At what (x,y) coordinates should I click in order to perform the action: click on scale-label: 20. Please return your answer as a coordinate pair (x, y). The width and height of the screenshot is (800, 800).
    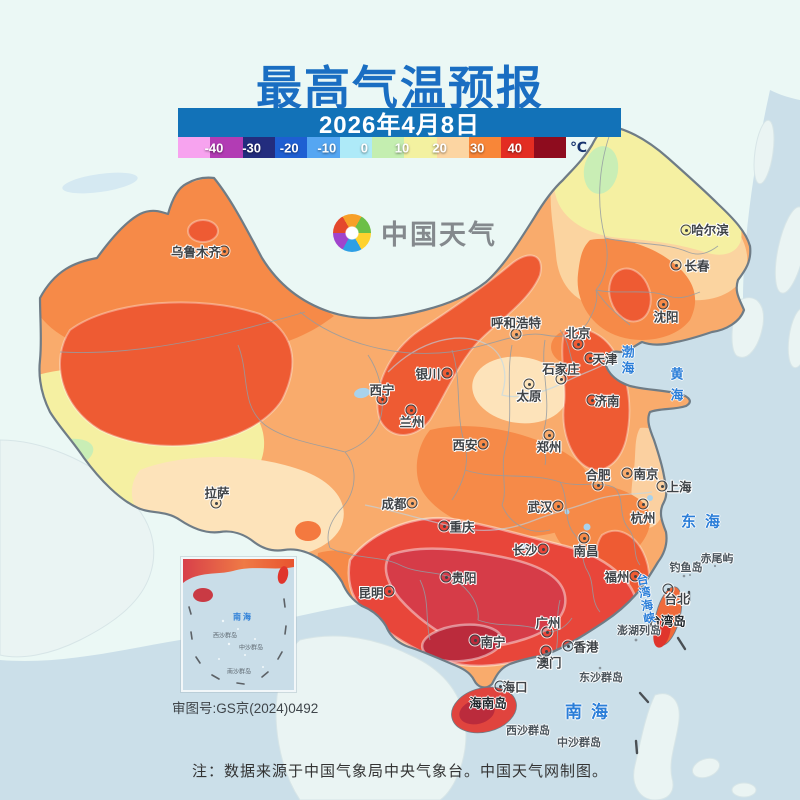
    Looking at the image, I should click on (439, 147).